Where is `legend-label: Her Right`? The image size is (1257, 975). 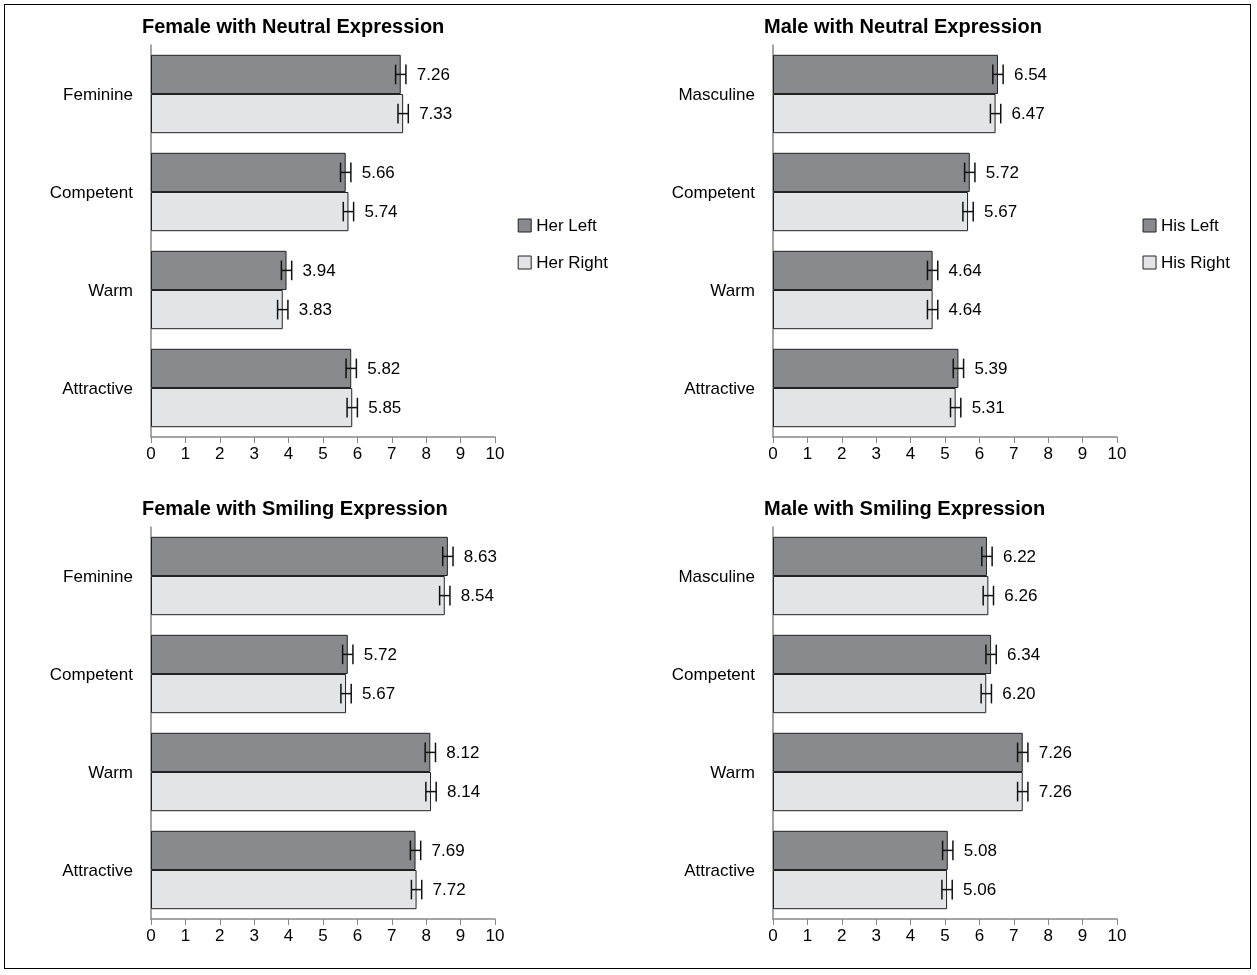
legend-label: Her Right is located at coordinates (572, 262).